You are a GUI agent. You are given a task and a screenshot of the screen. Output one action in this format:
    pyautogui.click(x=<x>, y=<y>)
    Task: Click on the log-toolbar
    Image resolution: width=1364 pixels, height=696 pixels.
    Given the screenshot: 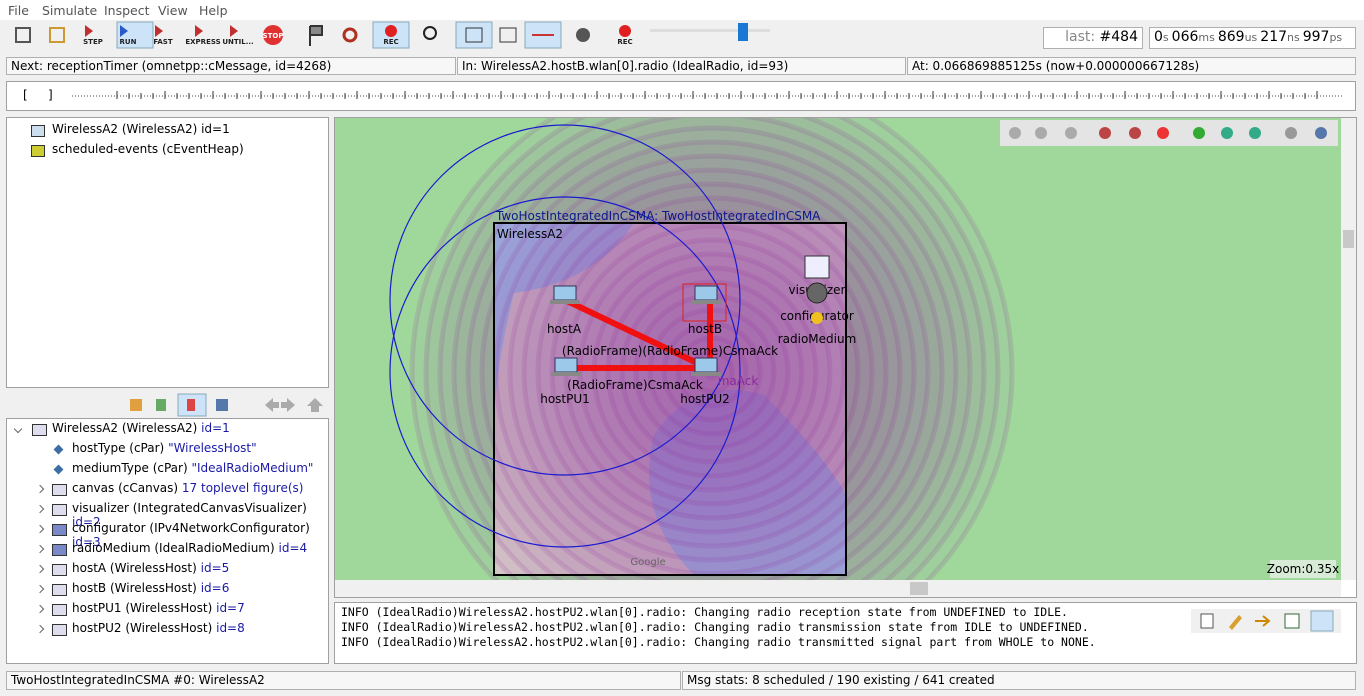 What is the action you would take?
    pyautogui.click(x=1266, y=621)
    